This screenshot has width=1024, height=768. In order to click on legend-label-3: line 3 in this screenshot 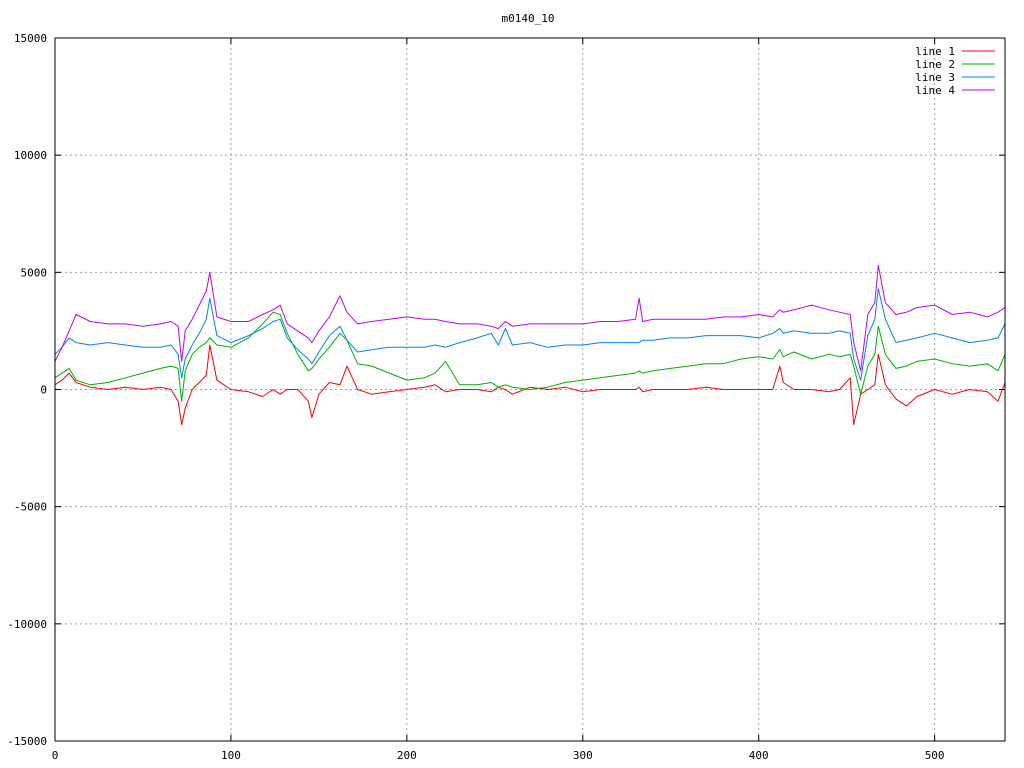, I will do `click(935, 77)`.